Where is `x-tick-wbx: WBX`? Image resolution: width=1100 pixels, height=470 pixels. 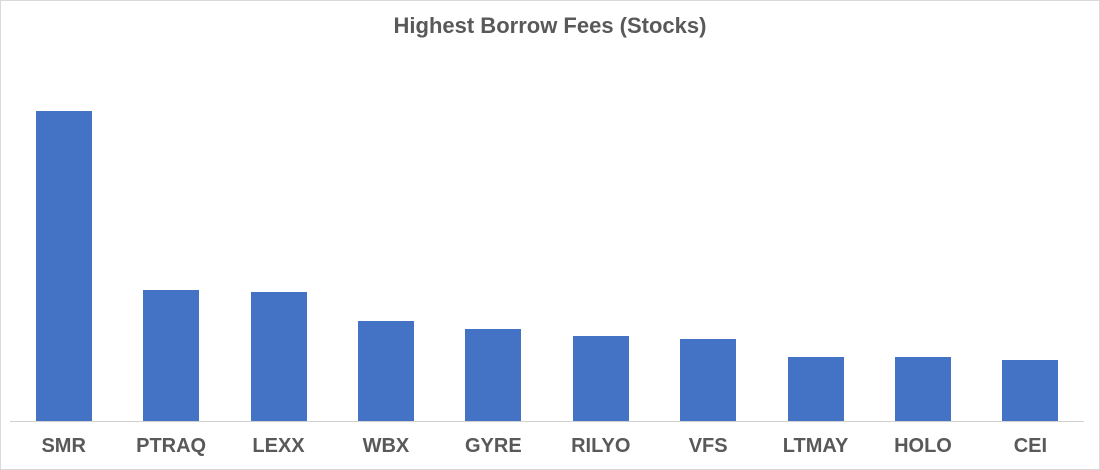
x-tick-wbx: WBX is located at coordinates (386, 446).